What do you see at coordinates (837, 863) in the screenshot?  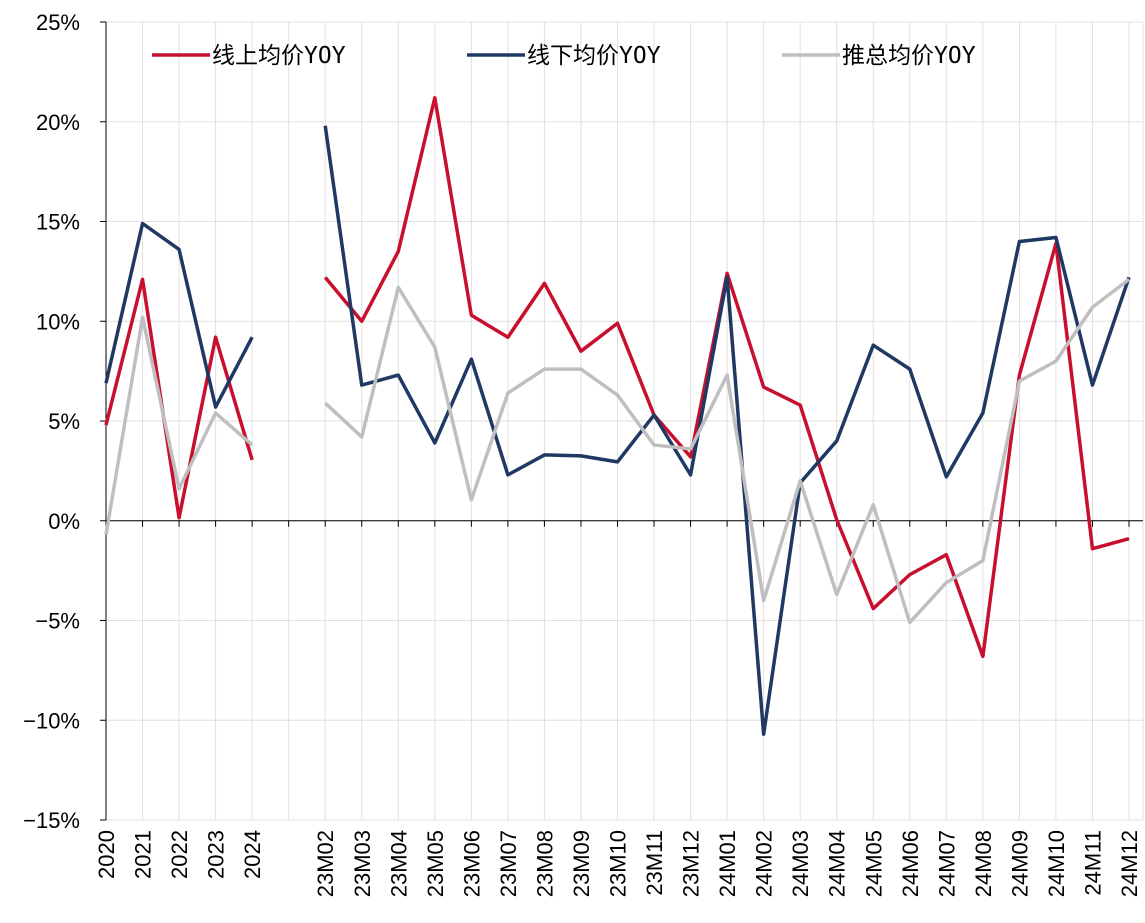 I see `x-tick-label: 24M04` at bounding box center [837, 863].